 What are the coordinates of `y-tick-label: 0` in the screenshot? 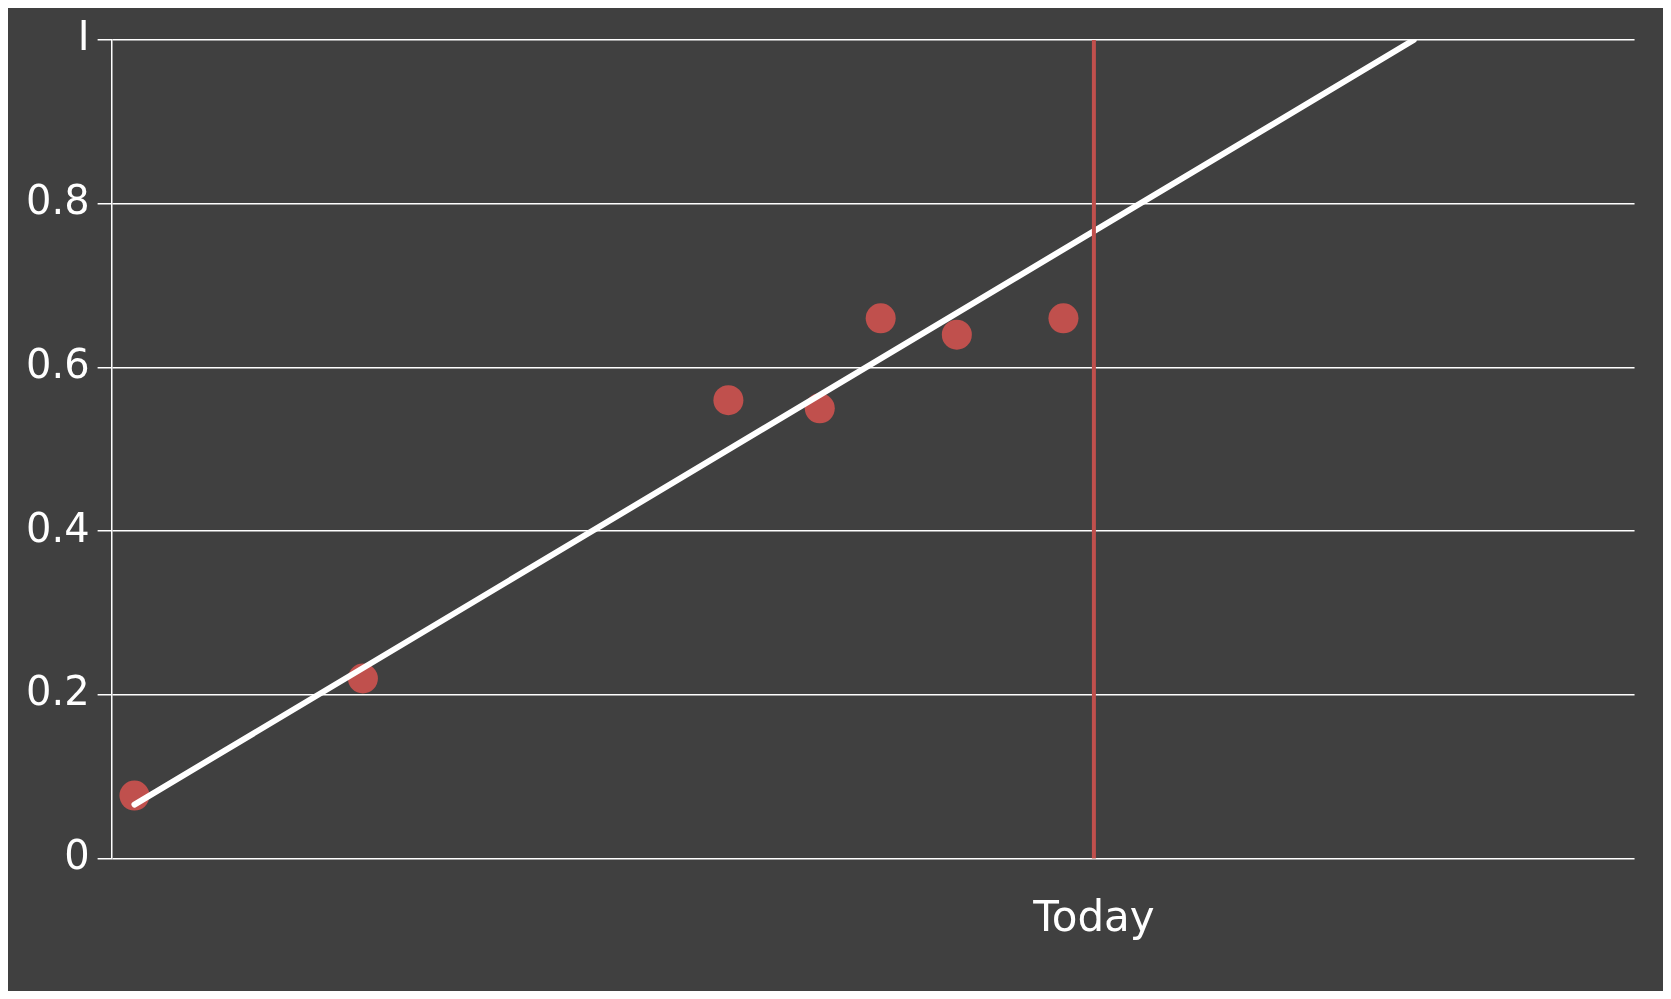 It's located at (77, 854).